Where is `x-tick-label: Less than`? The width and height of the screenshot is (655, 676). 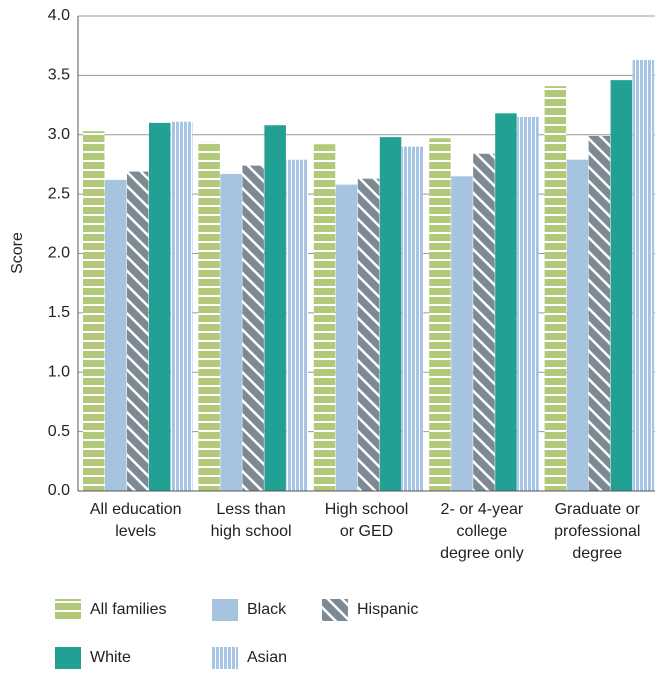 x-tick-label: Less than is located at coordinates (250, 509).